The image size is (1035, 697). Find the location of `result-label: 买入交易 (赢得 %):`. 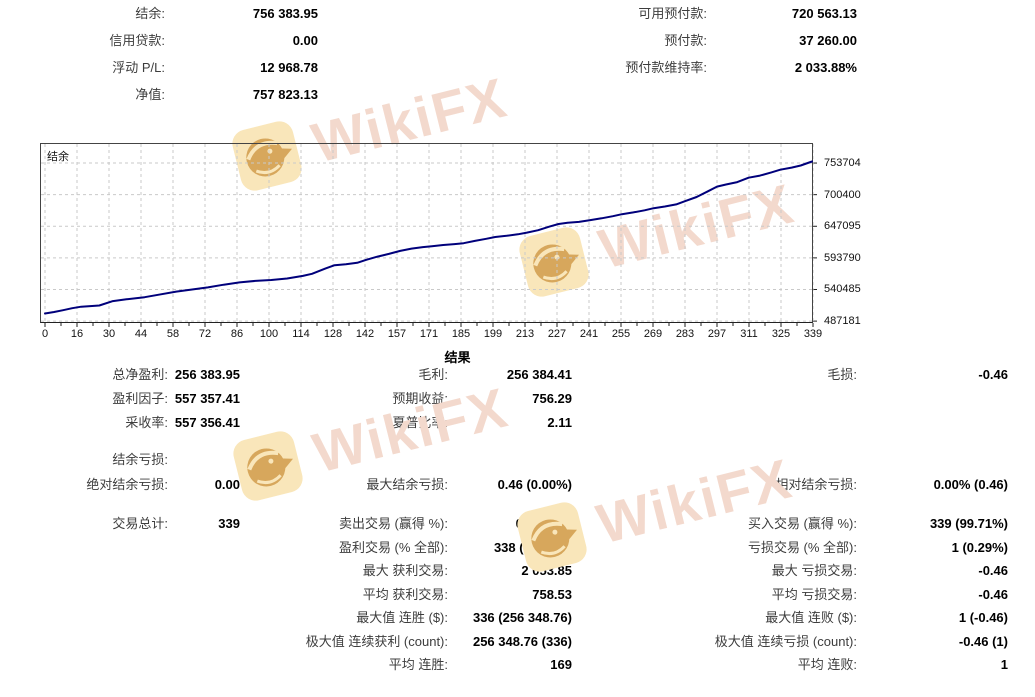

result-label: 买入交易 (赢得 %): is located at coordinates (802, 523).